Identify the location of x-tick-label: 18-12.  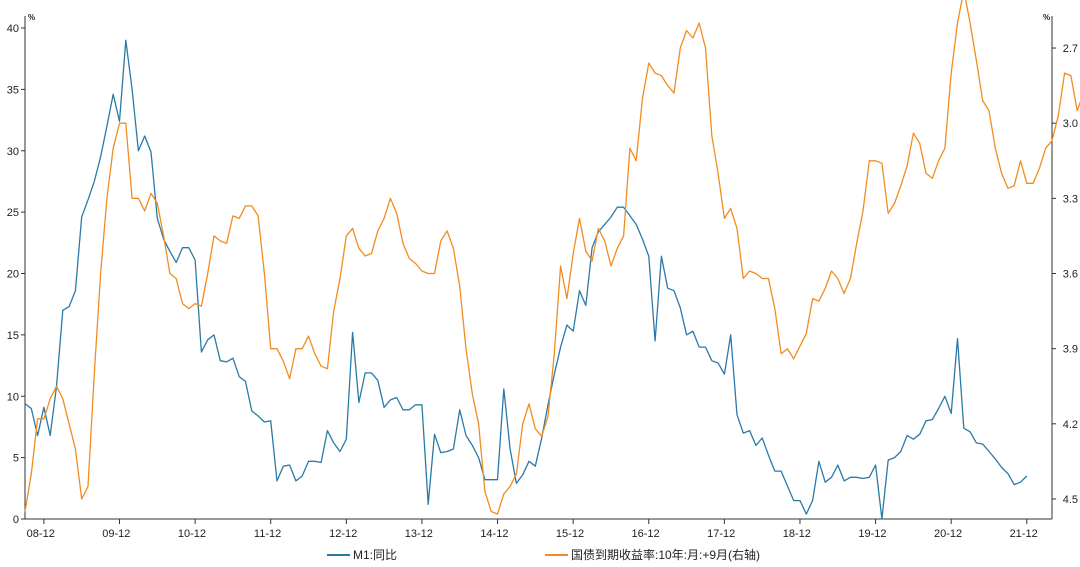
(797, 534).